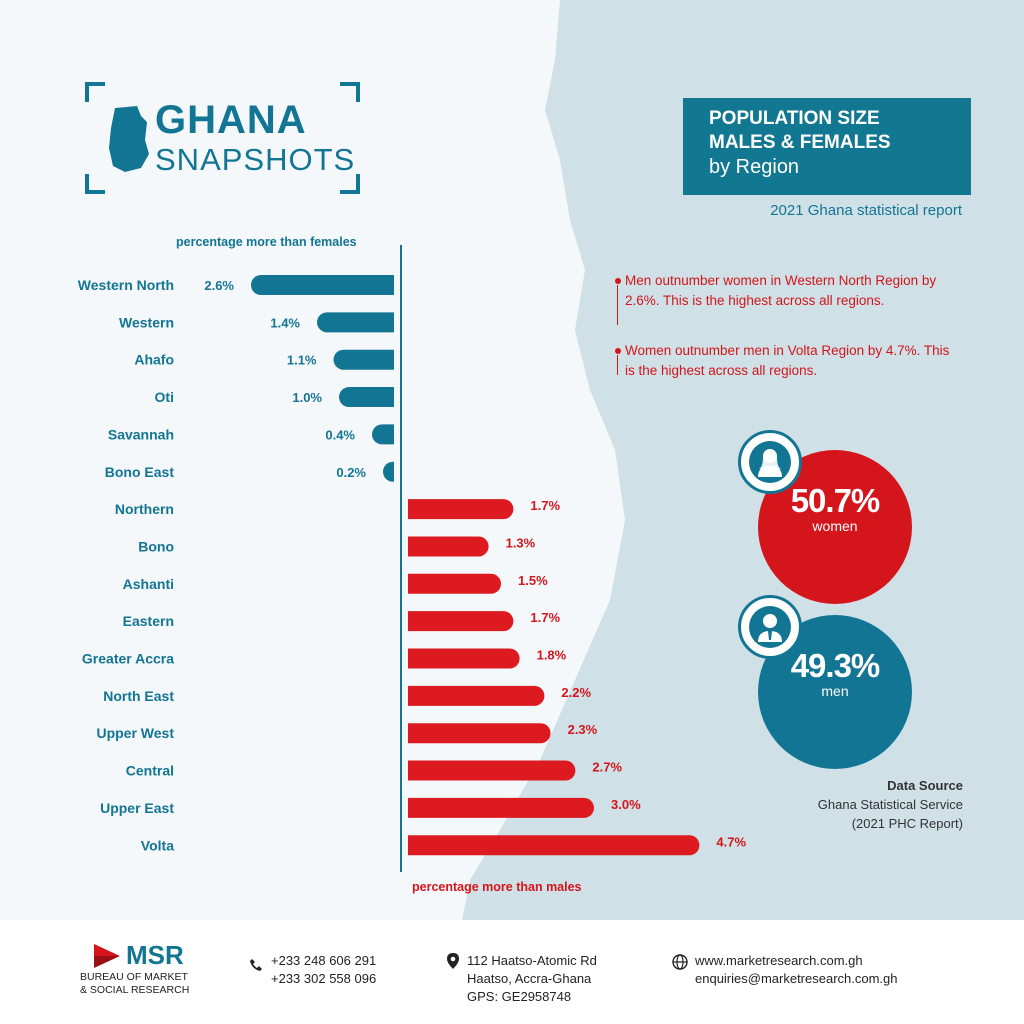 Image resolution: width=1024 pixels, height=1024 pixels. Describe the element at coordinates (324, 960) in the screenshot. I see `phone-1: +233 248 606 291` at that location.